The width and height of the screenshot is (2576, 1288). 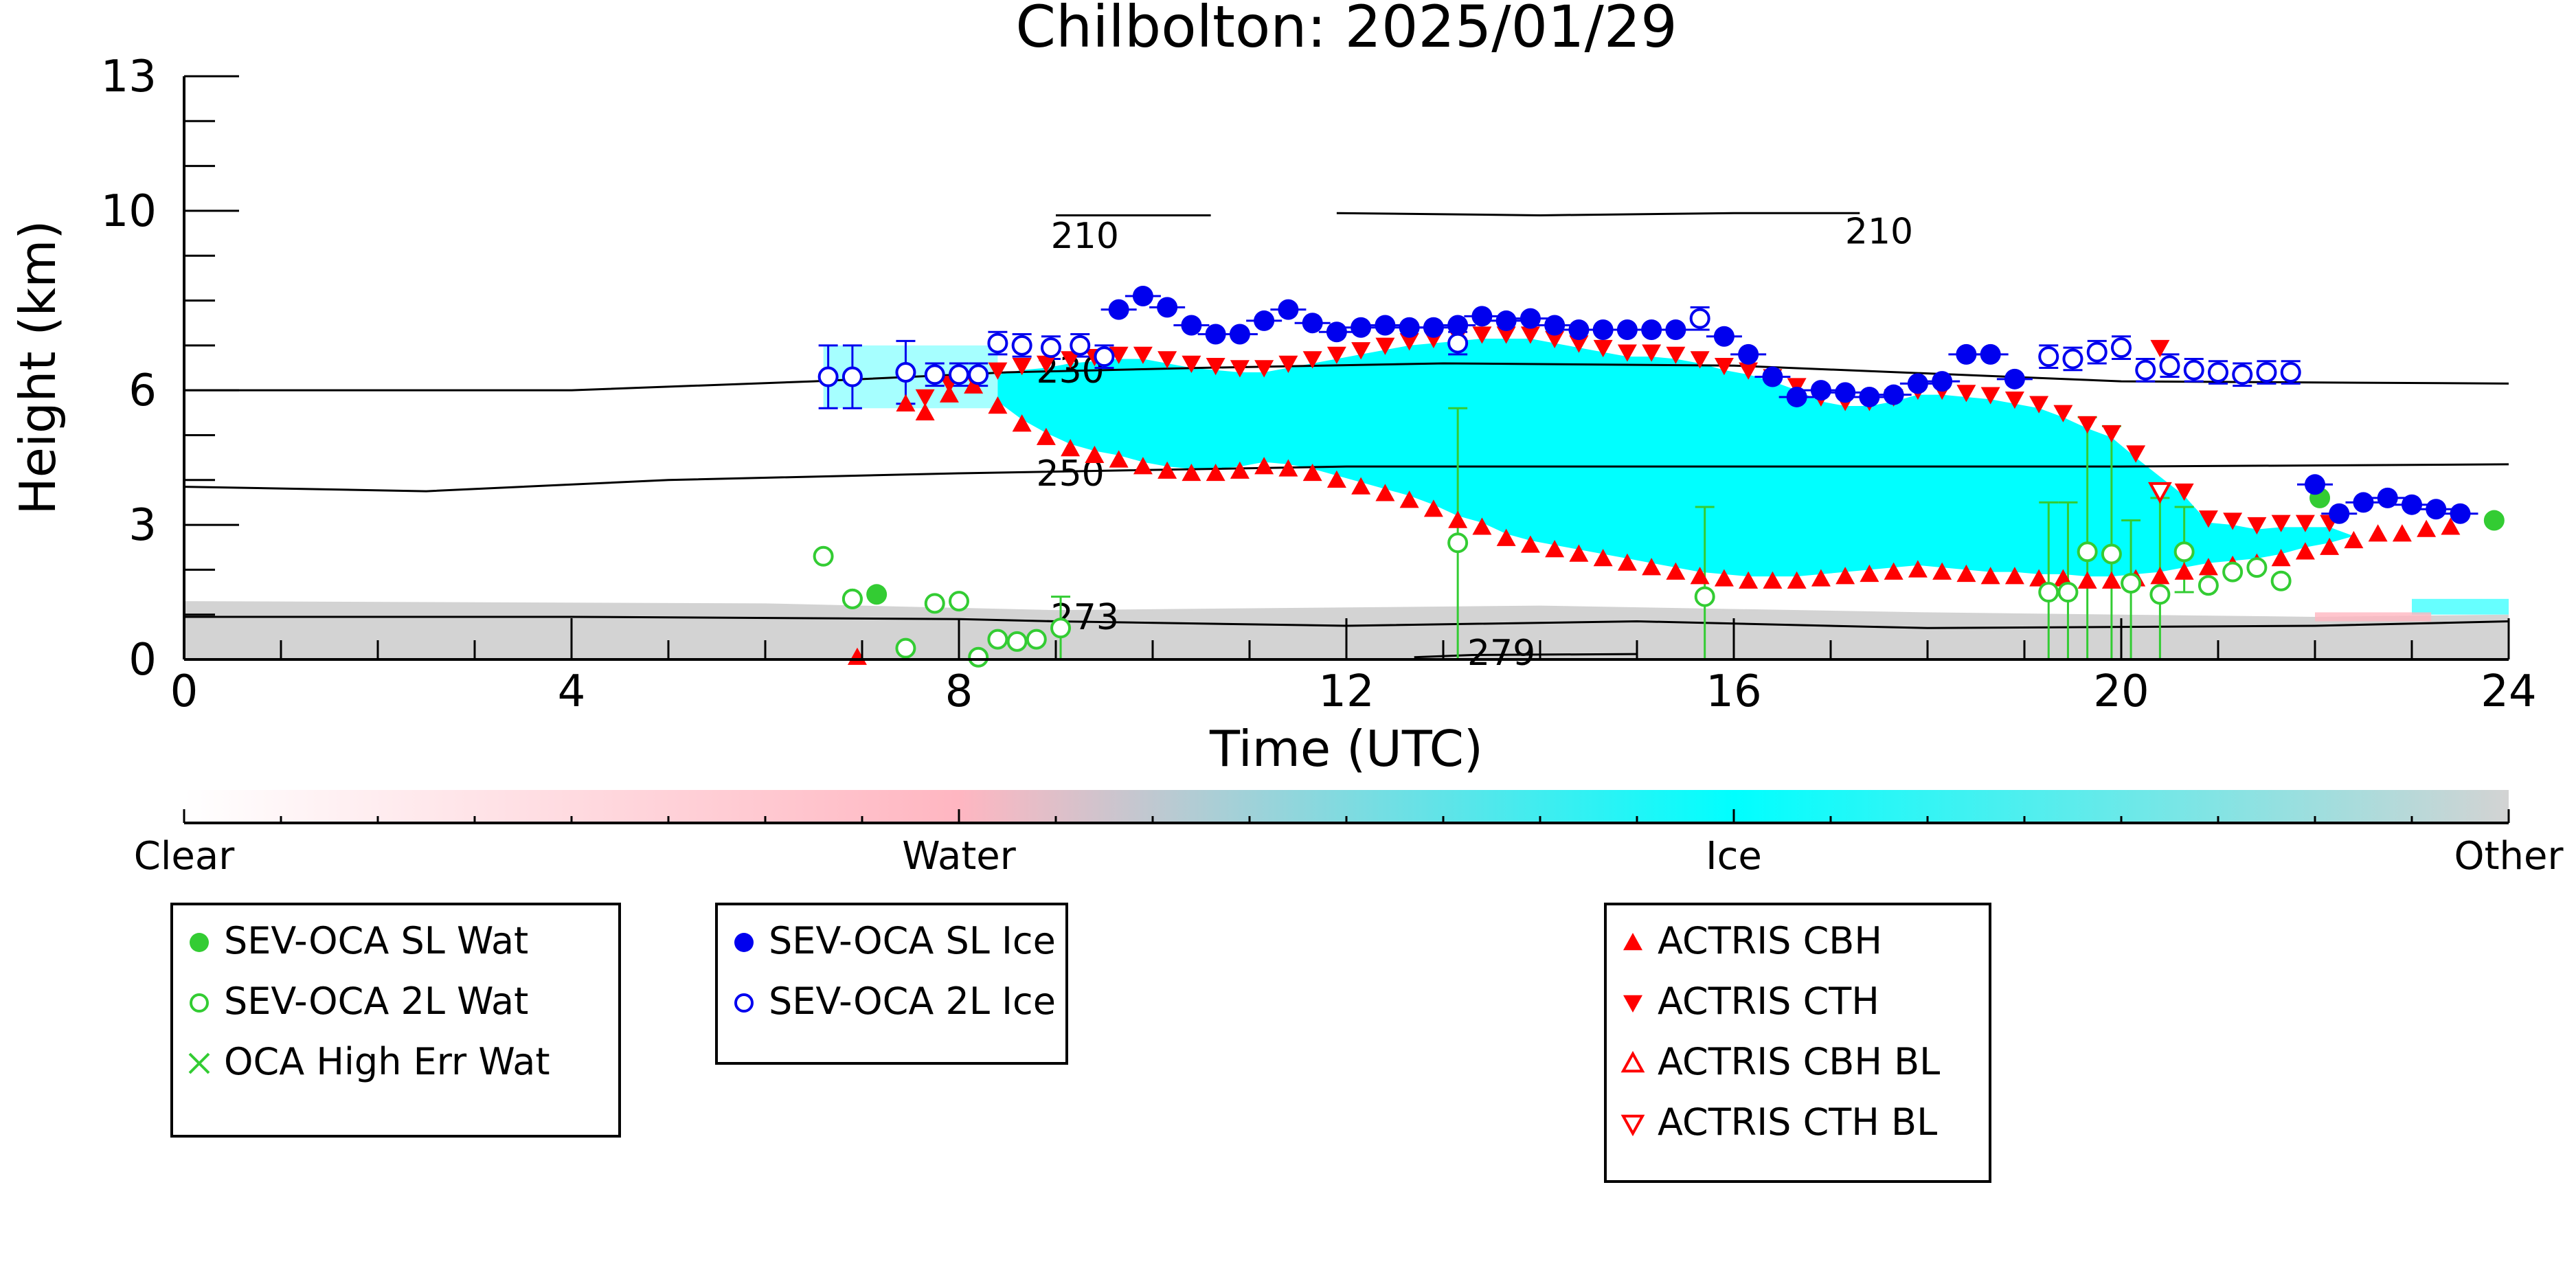 I want to click on colorbar-label-clear: Clear, so click(x=184, y=856).